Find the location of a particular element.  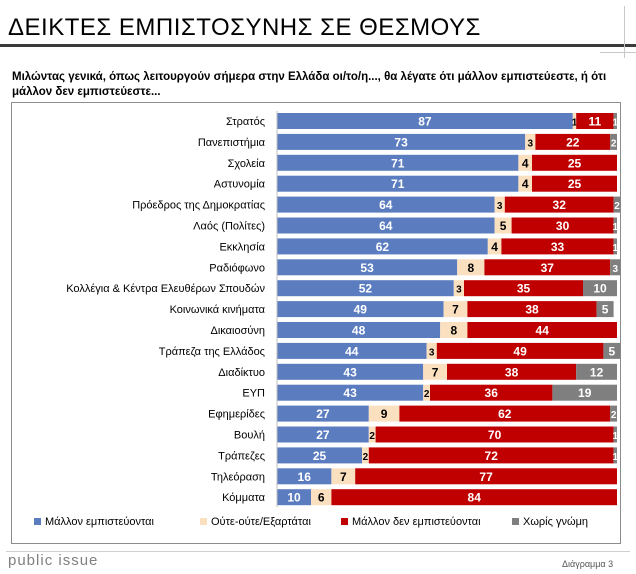

data-label: 77 is located at coordinates (486, 477).